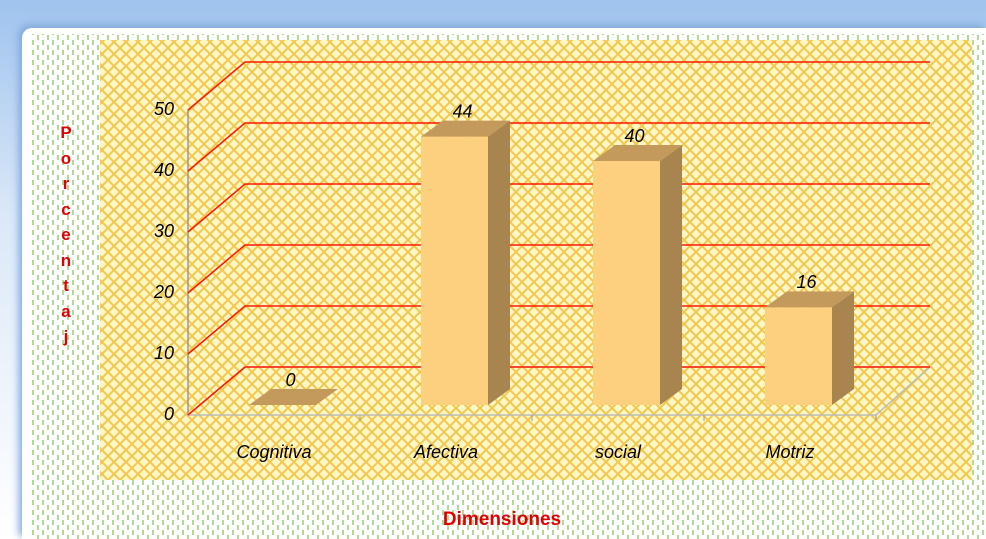 The image size is (986, 539). What do you see at coordinates (790, 452) in the screenshot?
I see `x-tick-label: Motriz` at bounding box center [790, 452].